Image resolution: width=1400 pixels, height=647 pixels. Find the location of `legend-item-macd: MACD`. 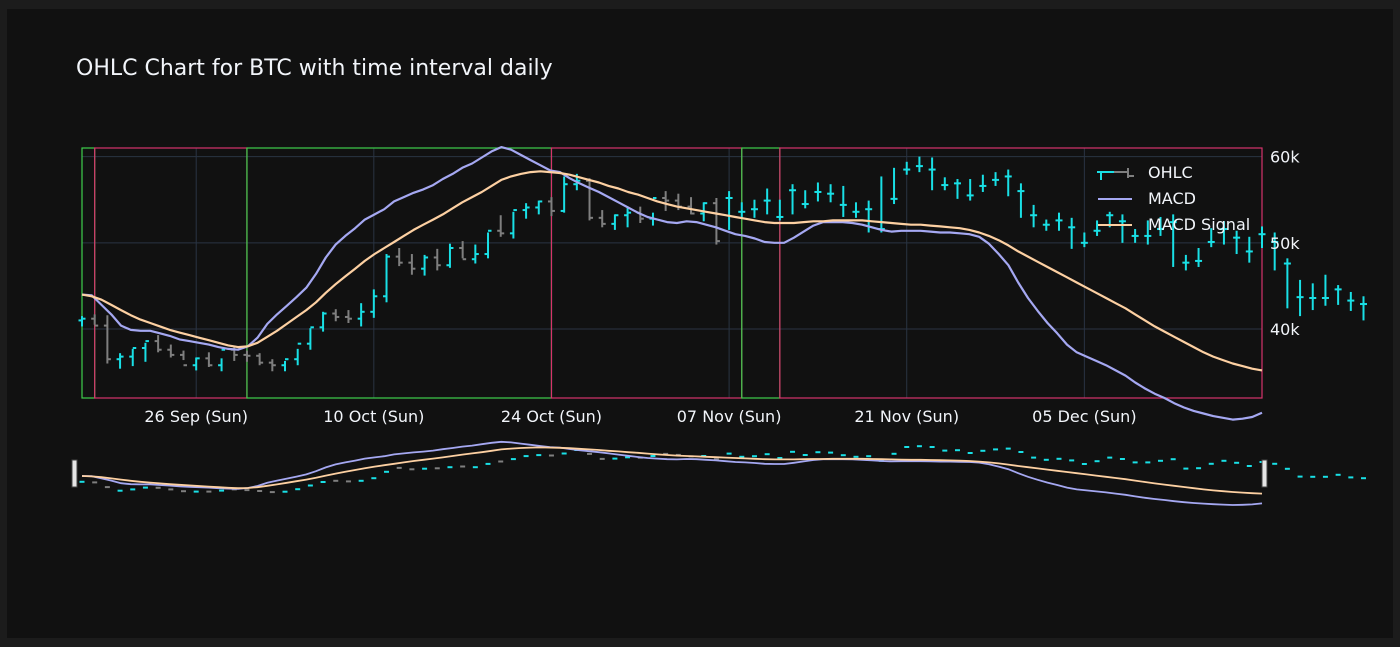

legend-item-macd: MACD is located at coordinates (1147, 198).